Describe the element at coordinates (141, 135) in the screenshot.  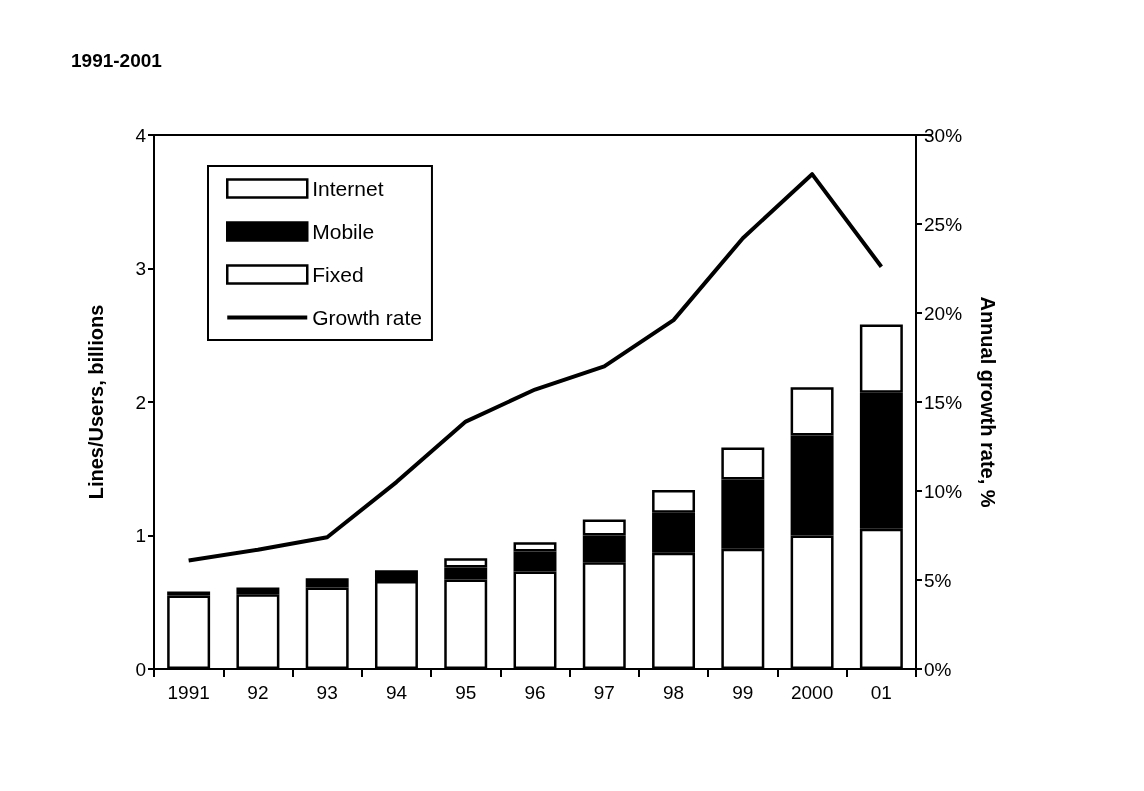
I see `y-tick-label: 4` at that location.